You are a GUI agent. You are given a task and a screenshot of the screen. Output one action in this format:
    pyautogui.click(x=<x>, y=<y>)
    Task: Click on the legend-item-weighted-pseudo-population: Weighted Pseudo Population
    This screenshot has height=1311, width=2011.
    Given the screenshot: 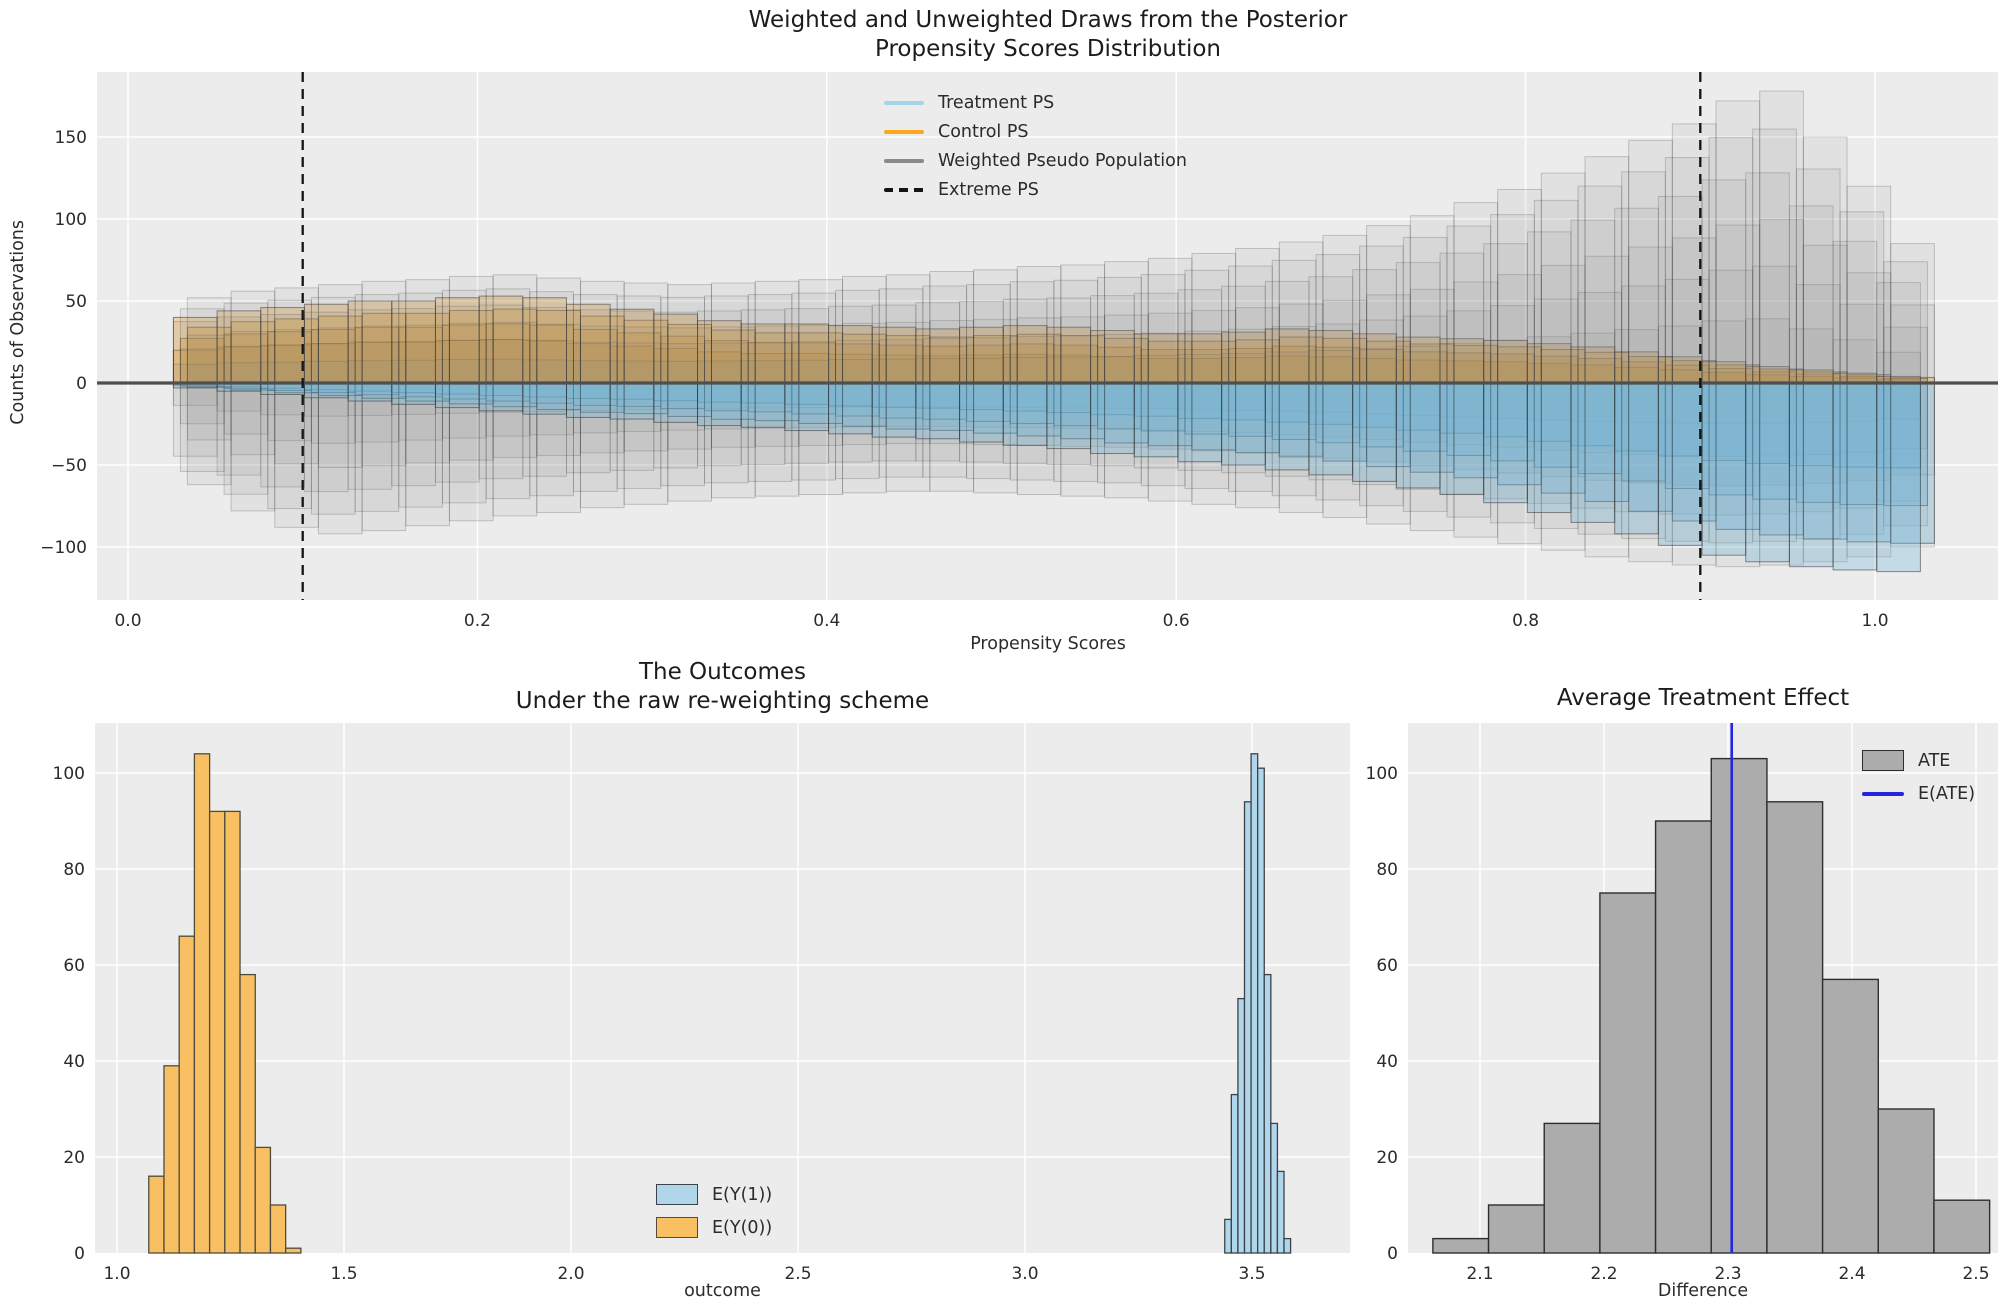 What is the action you would take?
    pyautogui.click(x=1035, y=160)
    